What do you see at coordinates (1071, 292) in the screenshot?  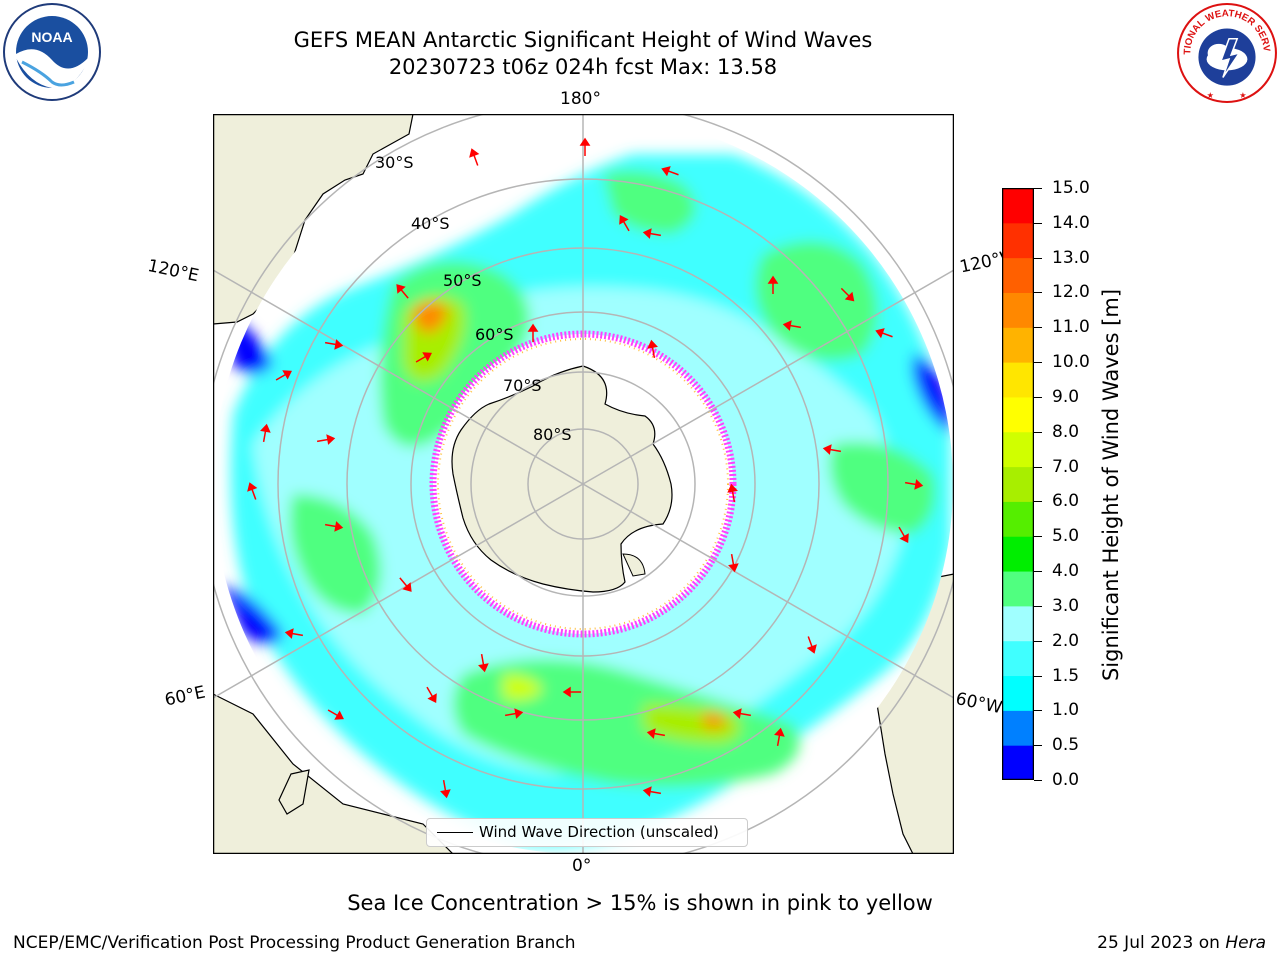 I see `colorbar-tick-label: 12.0` at bounding box center [1071, 292].